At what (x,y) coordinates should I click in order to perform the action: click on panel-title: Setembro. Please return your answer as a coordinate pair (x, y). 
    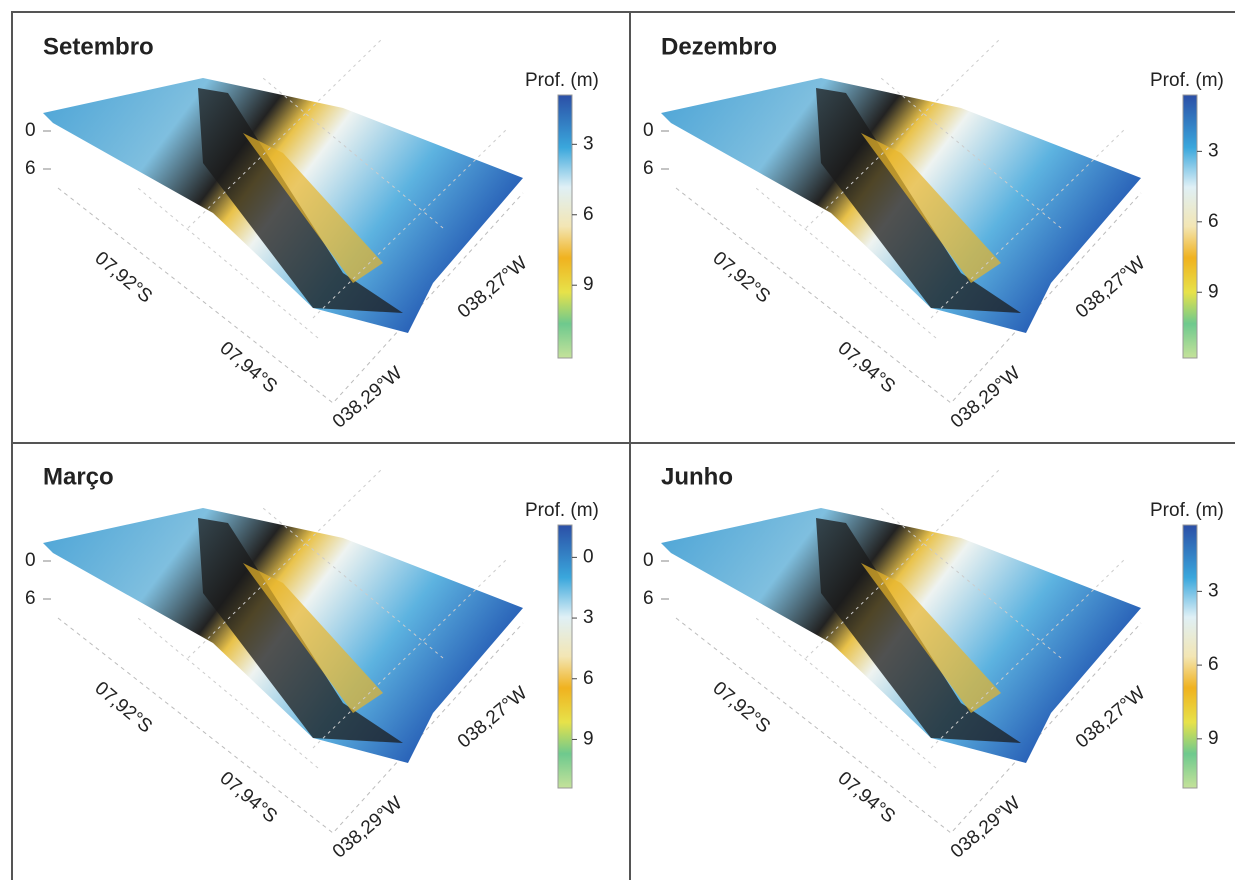
    Looking at the image, I should click on (98, 46).